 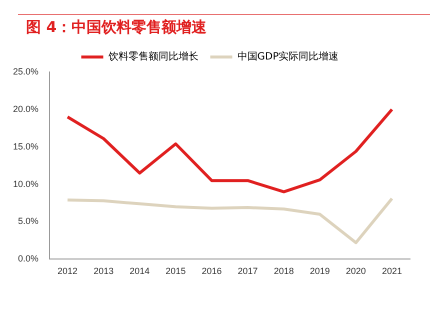 I want to click on x-tick-label: 2014, so click(x=140, y=271).